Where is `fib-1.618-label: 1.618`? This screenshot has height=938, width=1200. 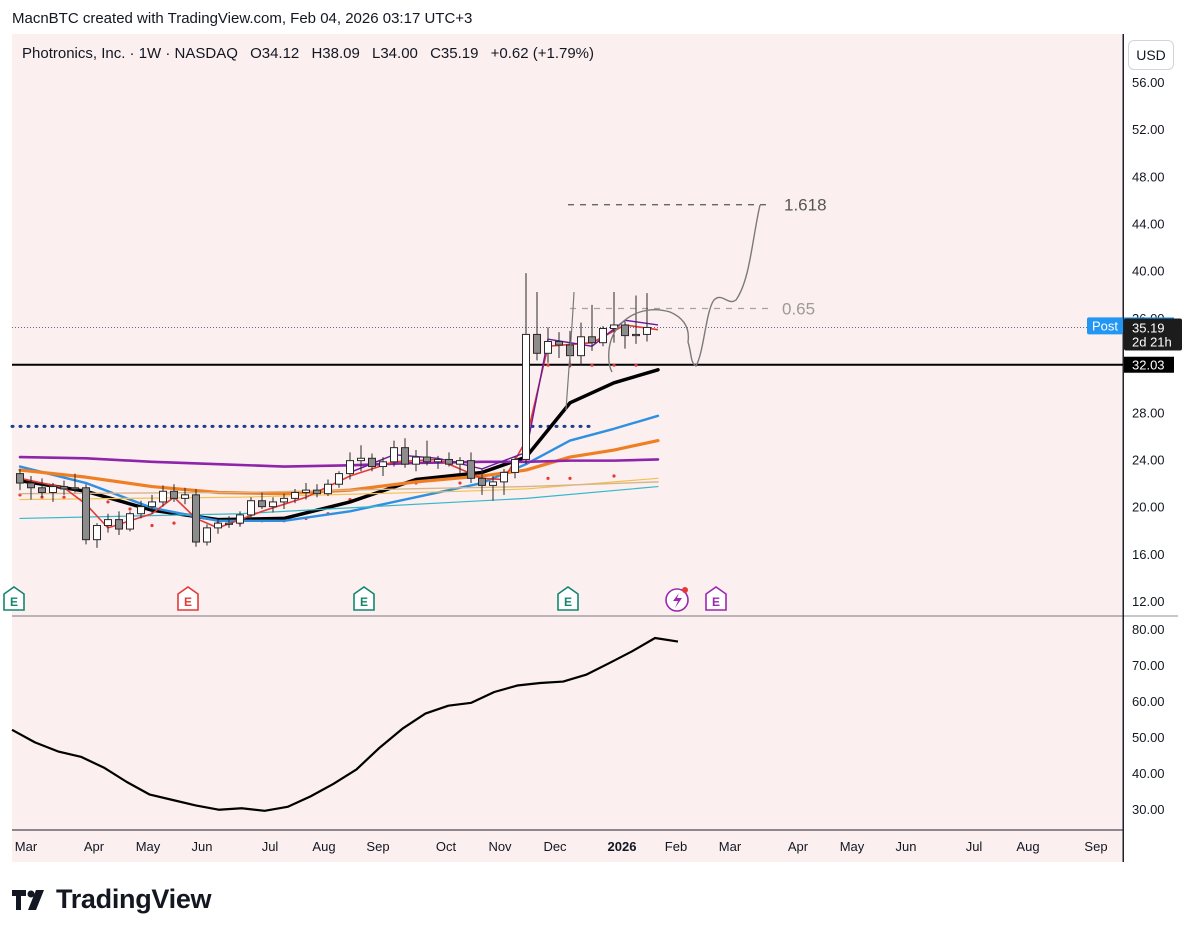
fib-1.618-label: 1.618 is located at coordinates (805, 205).